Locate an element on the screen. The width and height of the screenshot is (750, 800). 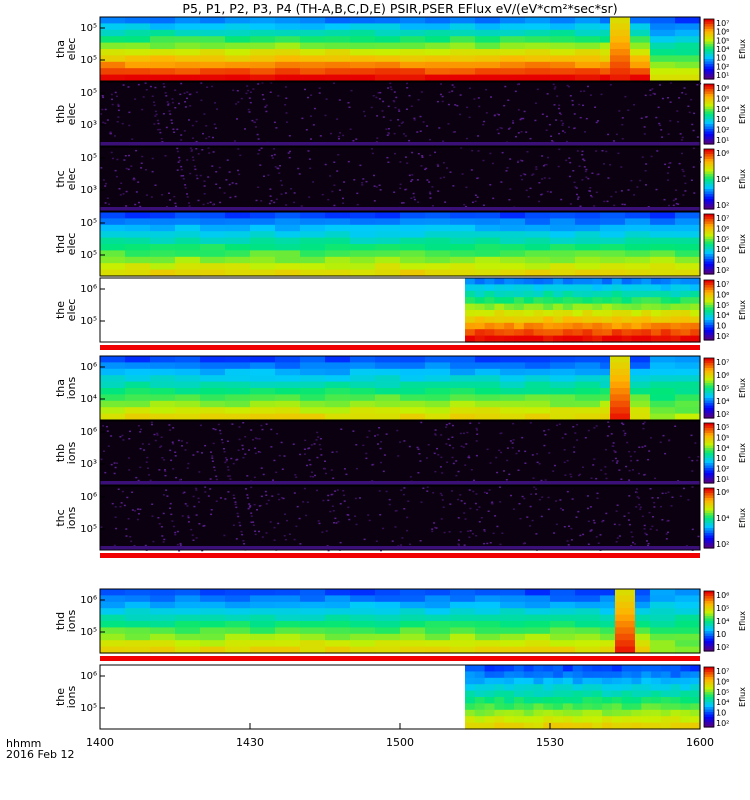
y-axis-label: thaions is located at coordinates (66, 387).